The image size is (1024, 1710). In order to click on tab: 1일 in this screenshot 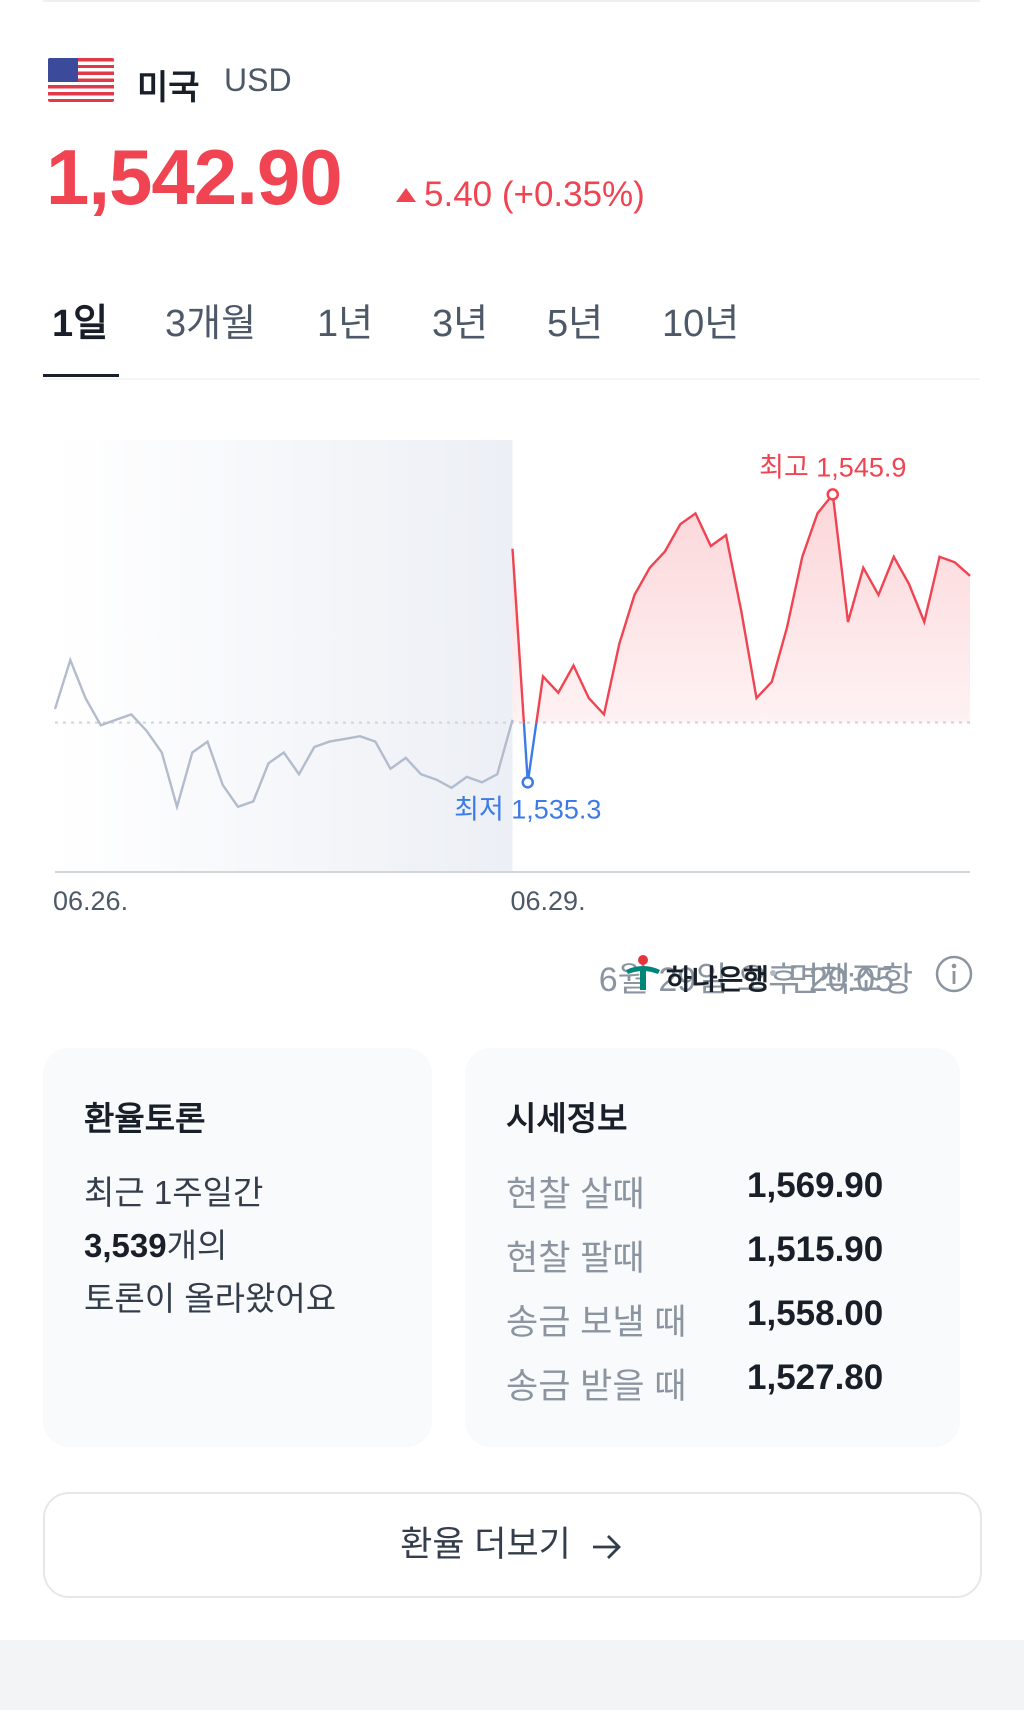, I will do `click(80, 324)`.